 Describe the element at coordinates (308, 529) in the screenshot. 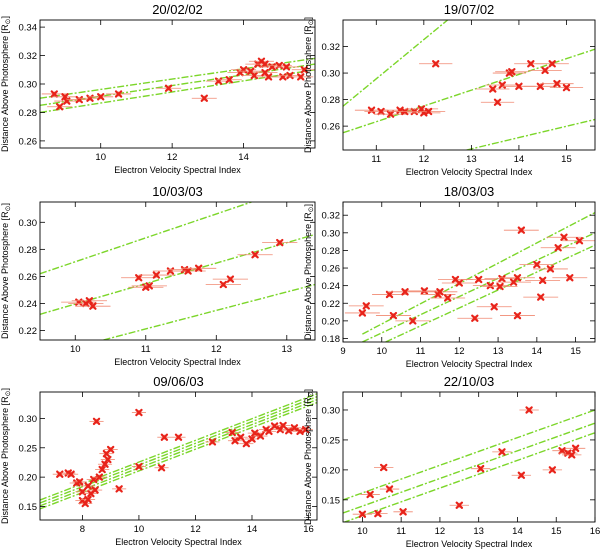

I see `x-tick-label: 16` at that location.